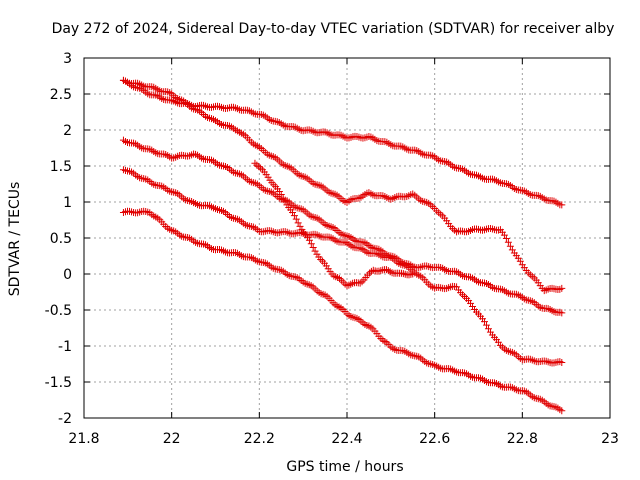 Image resolution: width=640 pixels, height=480 pixels. I want to click on y-tick-label: -1.5, so click(58, 383).